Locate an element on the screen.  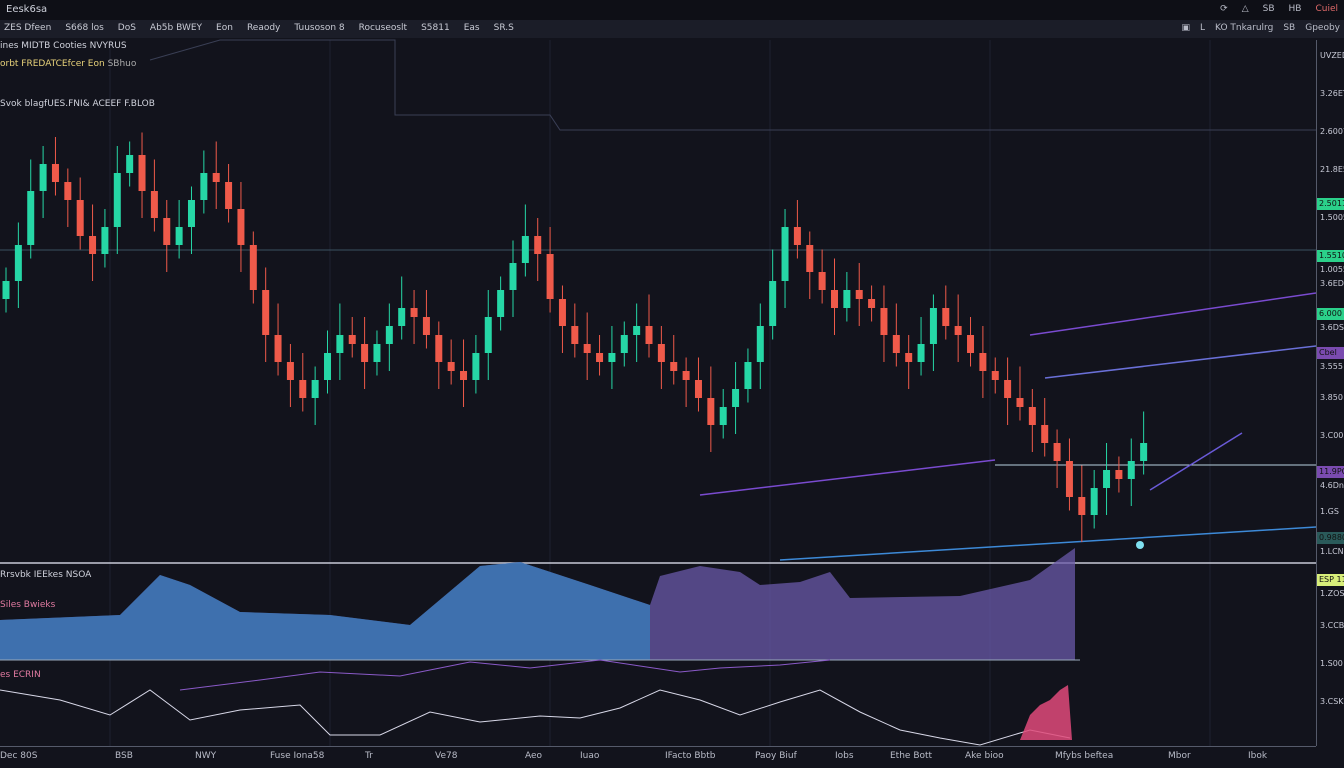
price-tick: 4.6Dn is located at coordinates (1332, 485).